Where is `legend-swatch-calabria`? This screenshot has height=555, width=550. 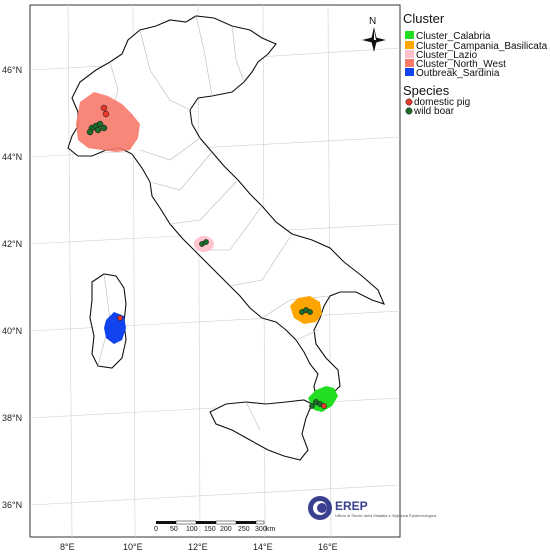 legend-swatch-calabria is located at coordinates (409, 35).